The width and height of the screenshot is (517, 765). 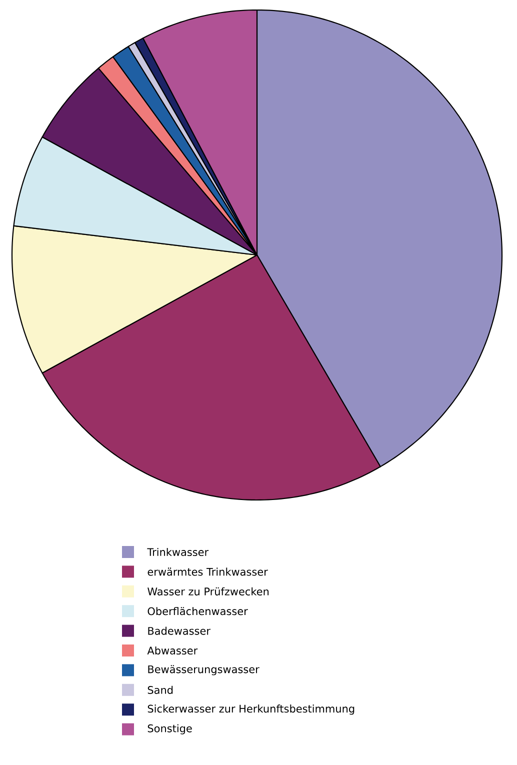 I want to click on legend-label: Bewässerungswasser, so click(x=204, y=670).